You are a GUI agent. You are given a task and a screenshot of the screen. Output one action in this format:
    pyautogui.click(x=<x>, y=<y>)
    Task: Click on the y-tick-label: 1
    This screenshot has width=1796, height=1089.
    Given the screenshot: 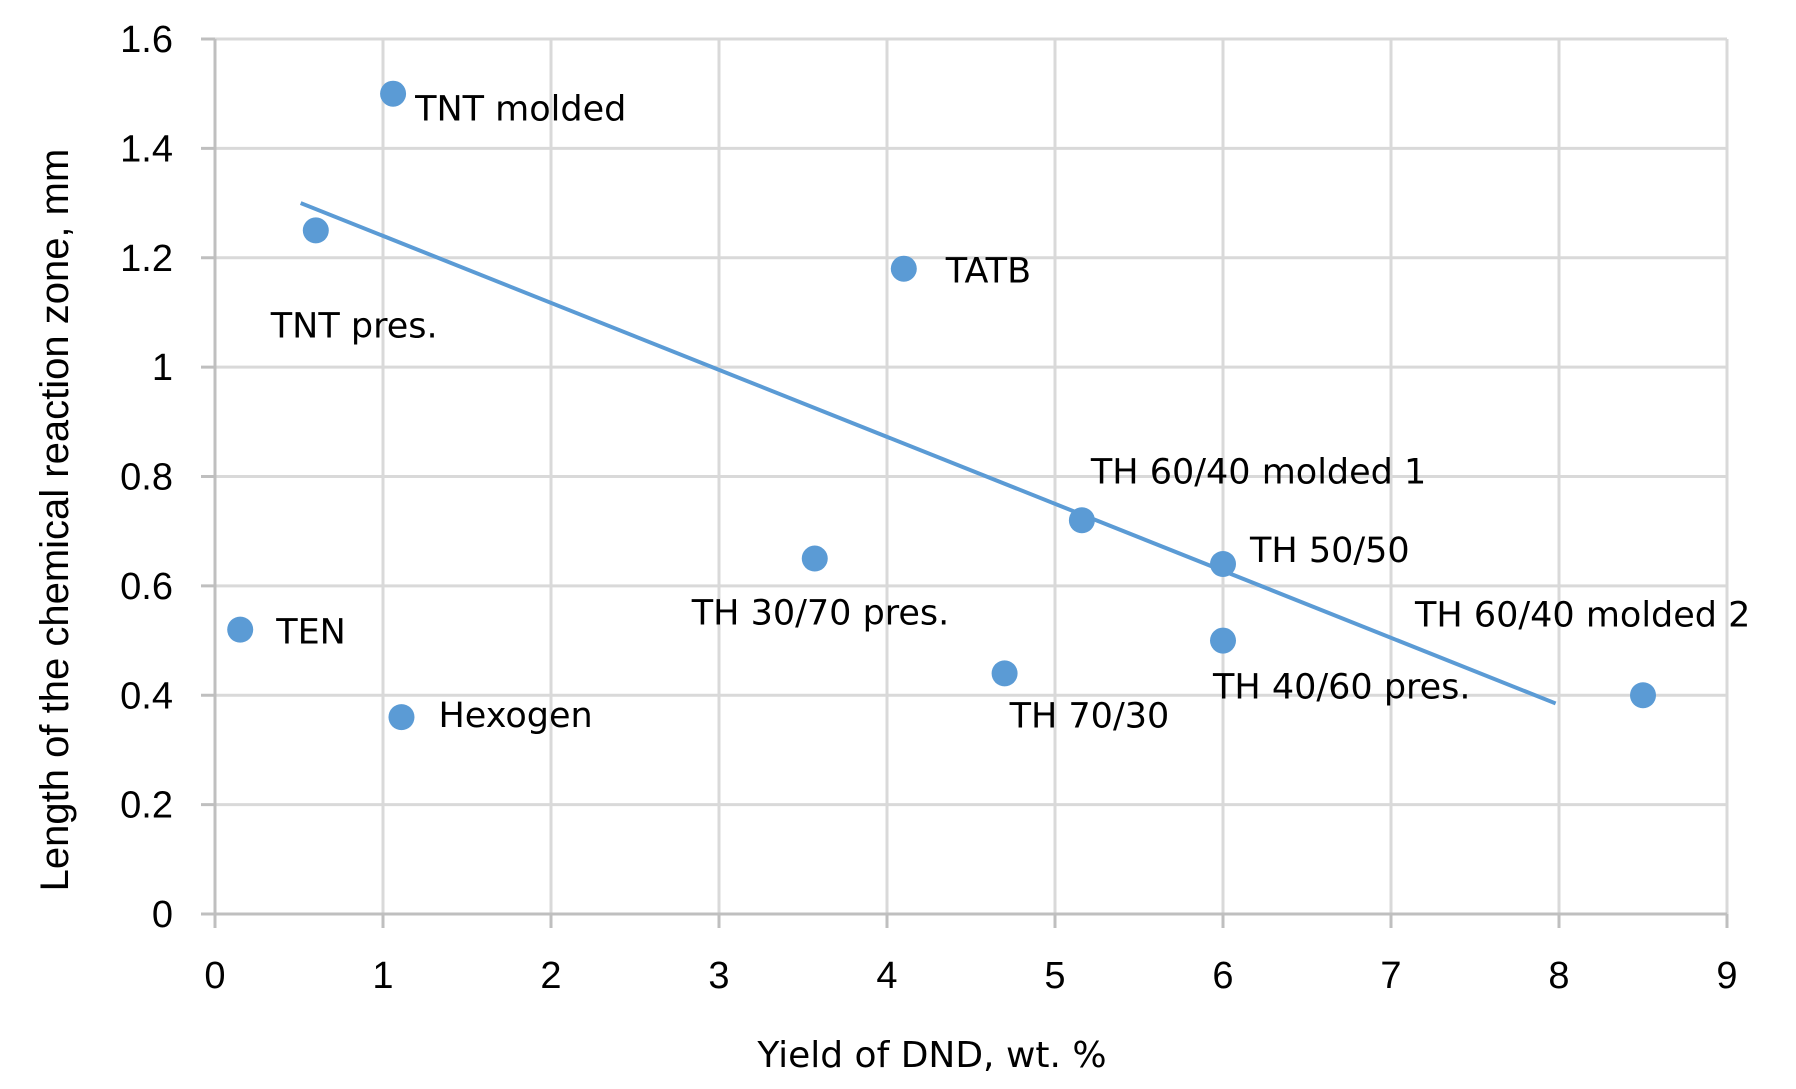 What is the action you would take?
    pyautogui.click(x=162, y=368)
    